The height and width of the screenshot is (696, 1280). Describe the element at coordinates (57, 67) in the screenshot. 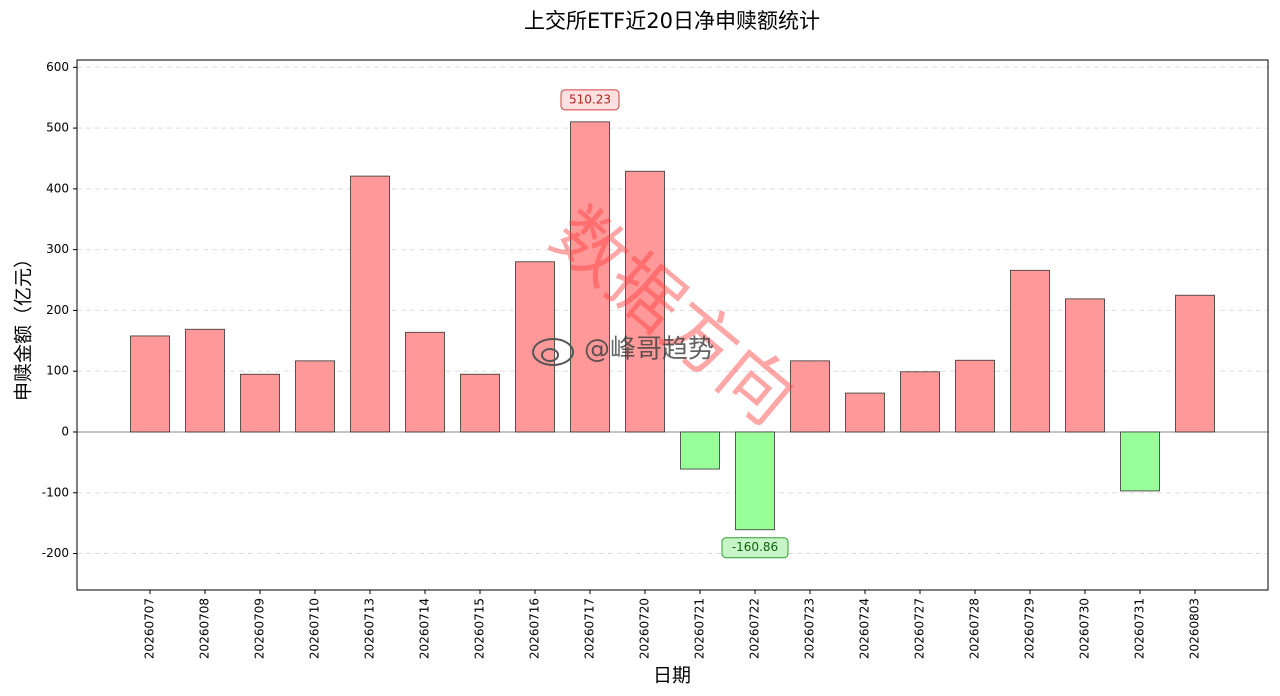

I see `y-tick-label: 600` at that location.